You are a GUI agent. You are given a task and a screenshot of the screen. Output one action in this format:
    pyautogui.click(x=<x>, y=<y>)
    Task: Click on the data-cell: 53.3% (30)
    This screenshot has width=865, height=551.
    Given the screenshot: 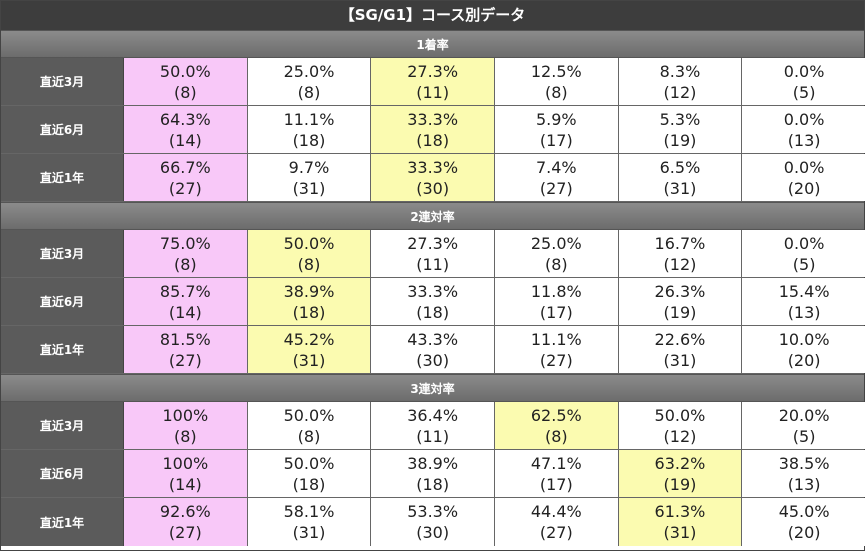 What is the action you would take?
    pyautogui.click(x=433, y=522)
    